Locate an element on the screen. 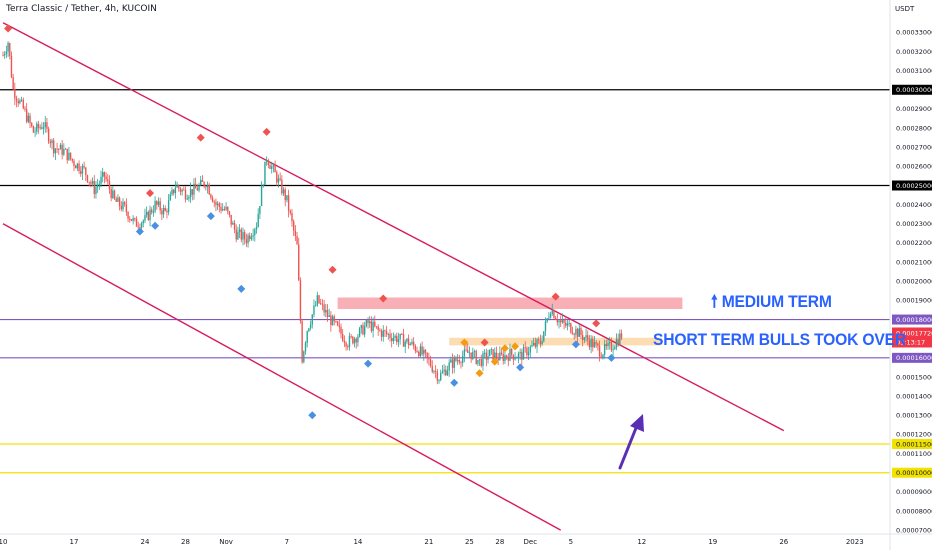  chart-title: Terra Classic / Tether, 4h, KUCOIN is located at coordinates (81, 9).